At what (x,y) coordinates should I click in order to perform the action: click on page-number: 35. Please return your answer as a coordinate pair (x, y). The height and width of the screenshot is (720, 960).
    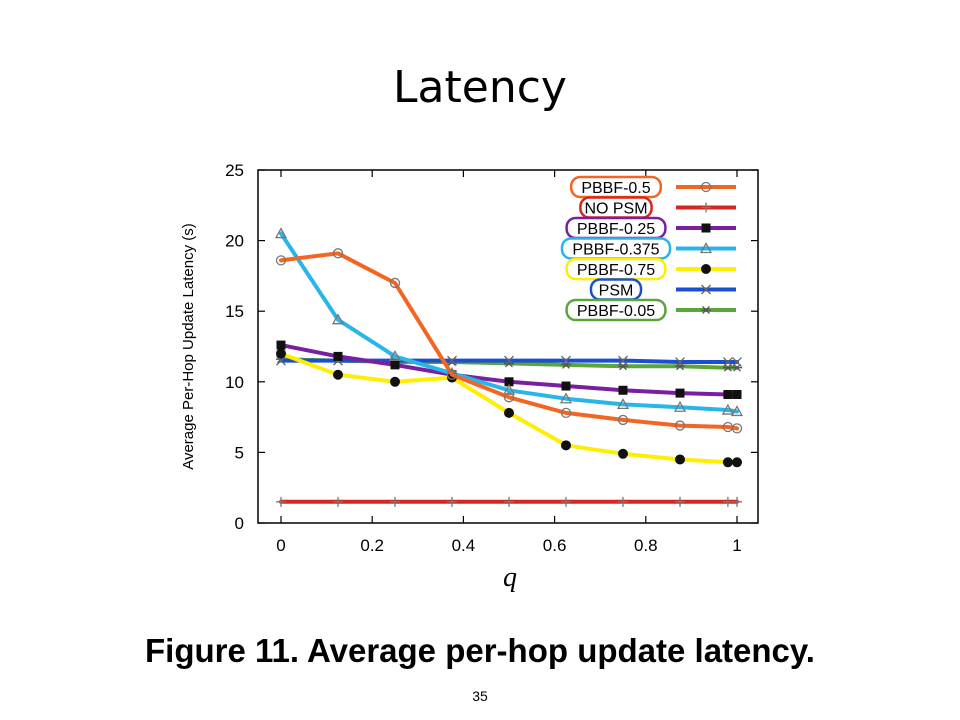
    Looking at the image, I should click on (480, 696).